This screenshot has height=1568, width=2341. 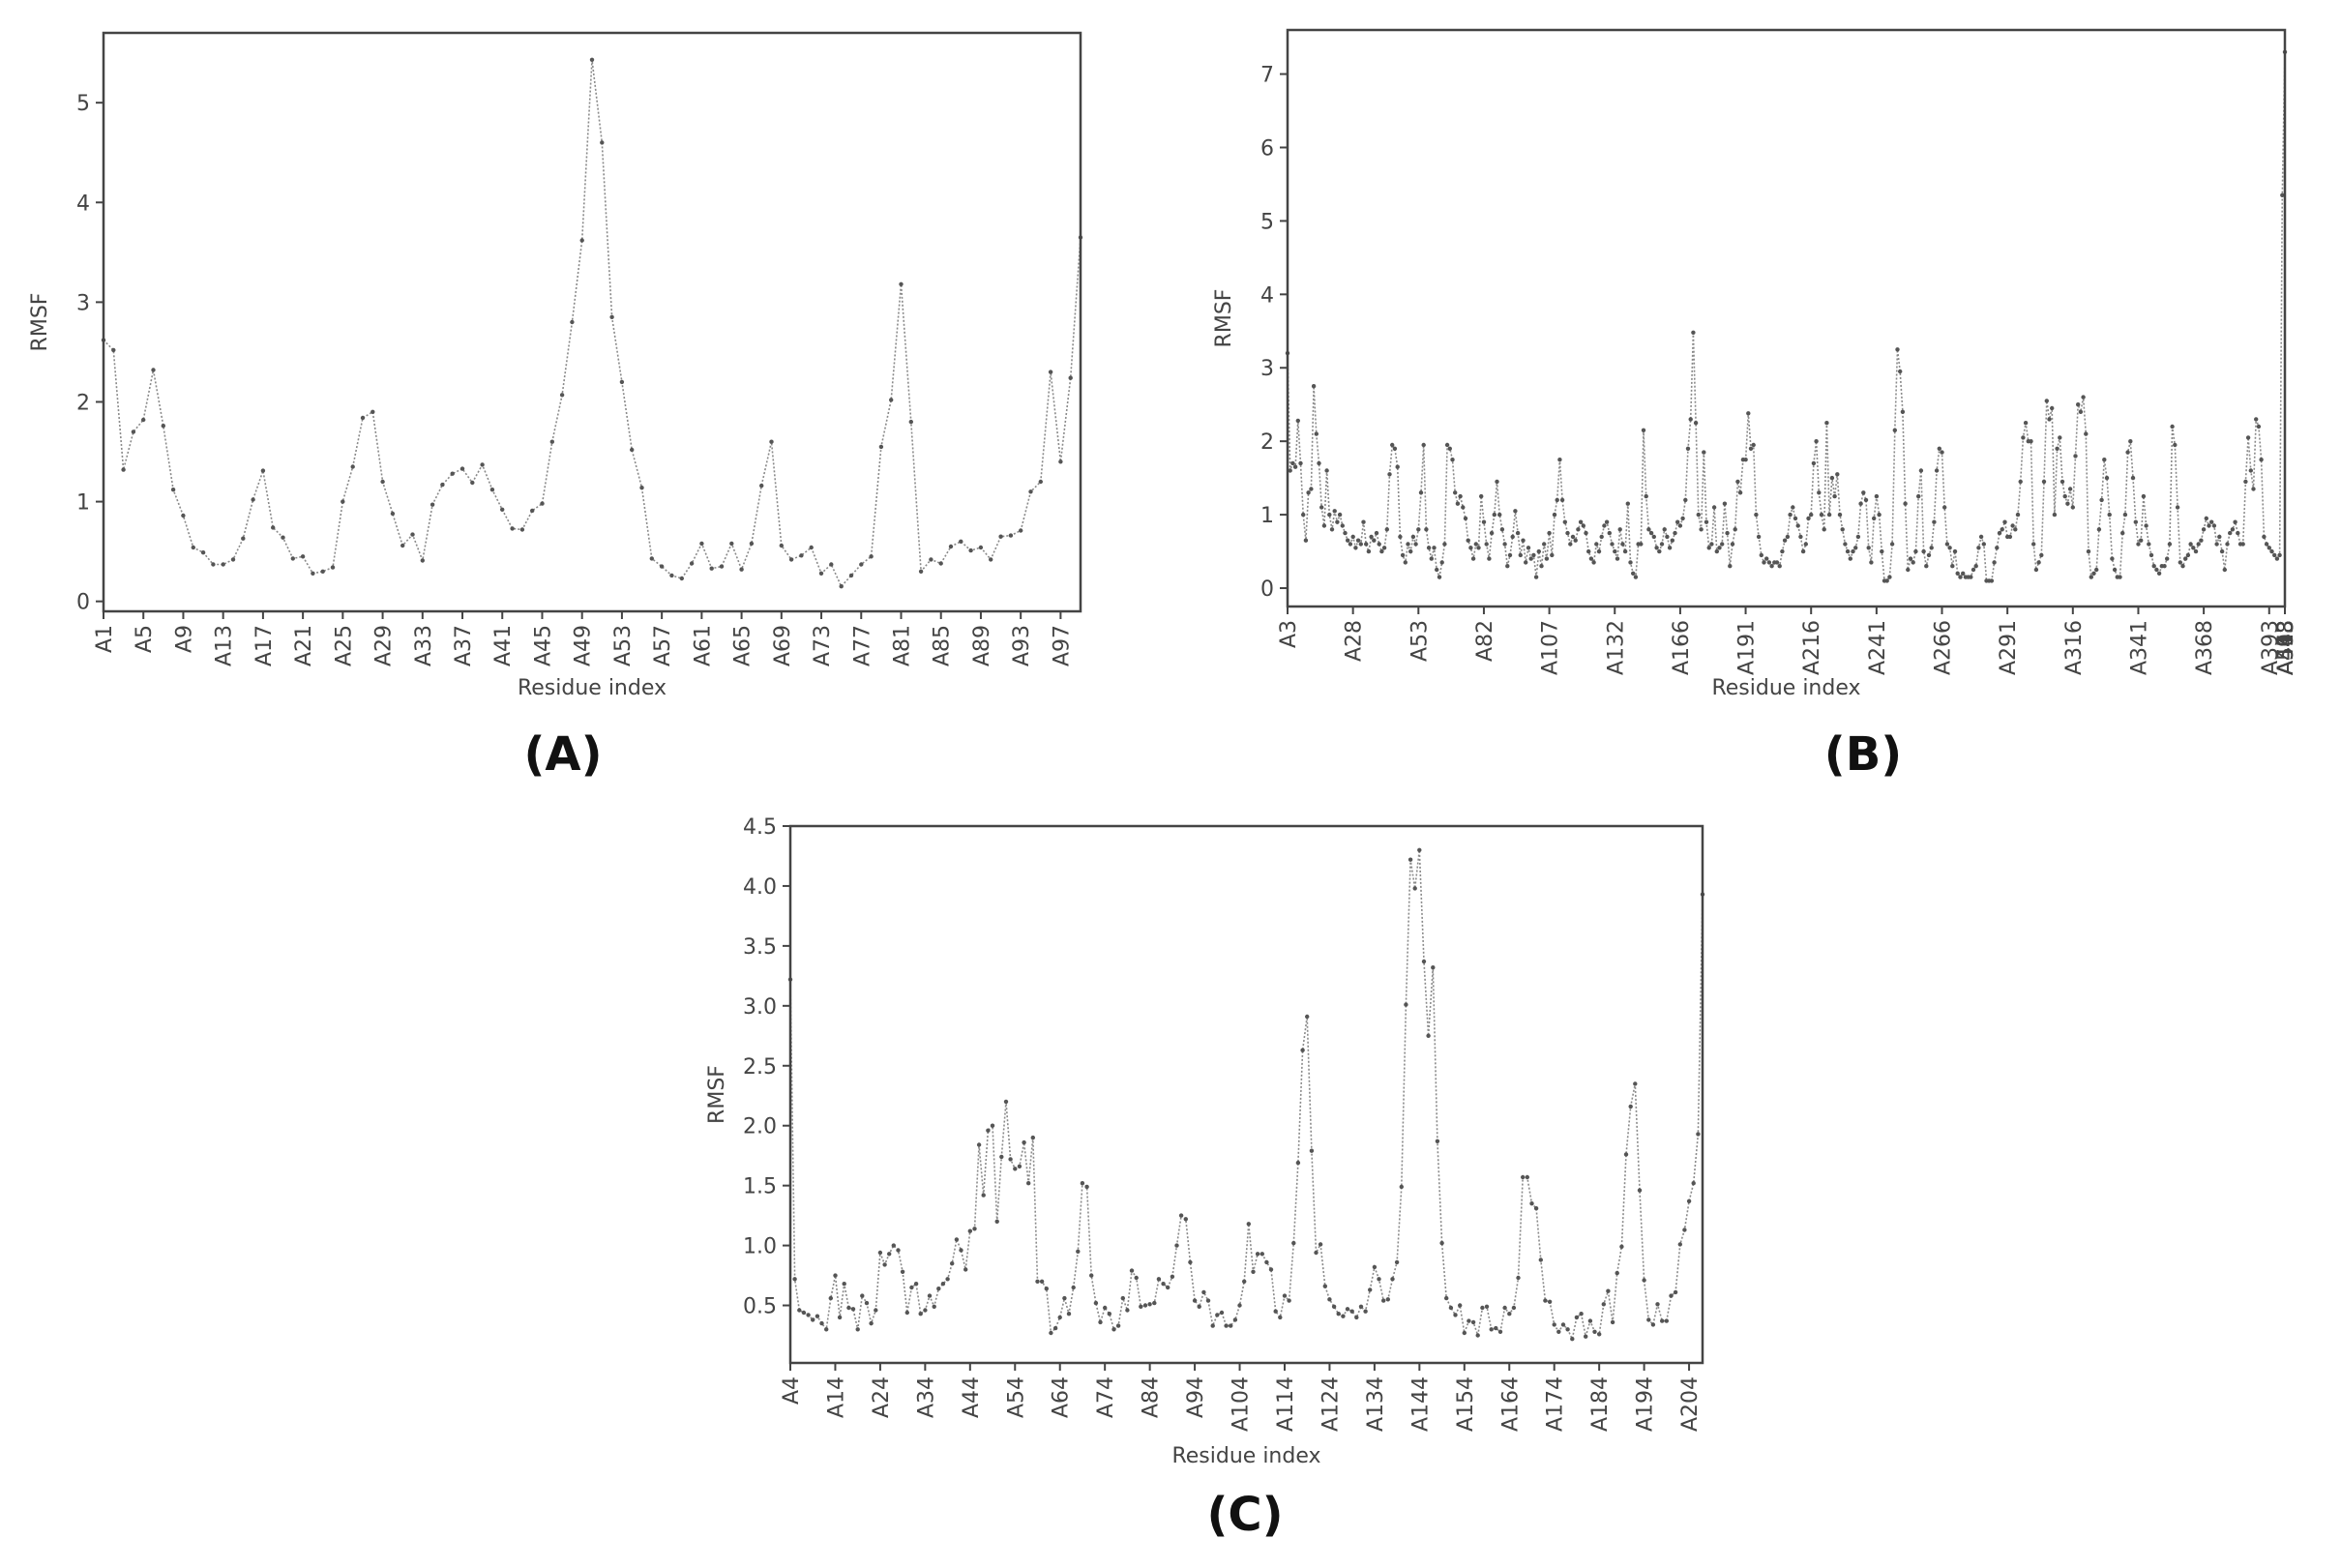 What do you see at coordinates (663, 645) in the screenshot?
I see `x-tick-label: A57` at bounding box center [663, 645].